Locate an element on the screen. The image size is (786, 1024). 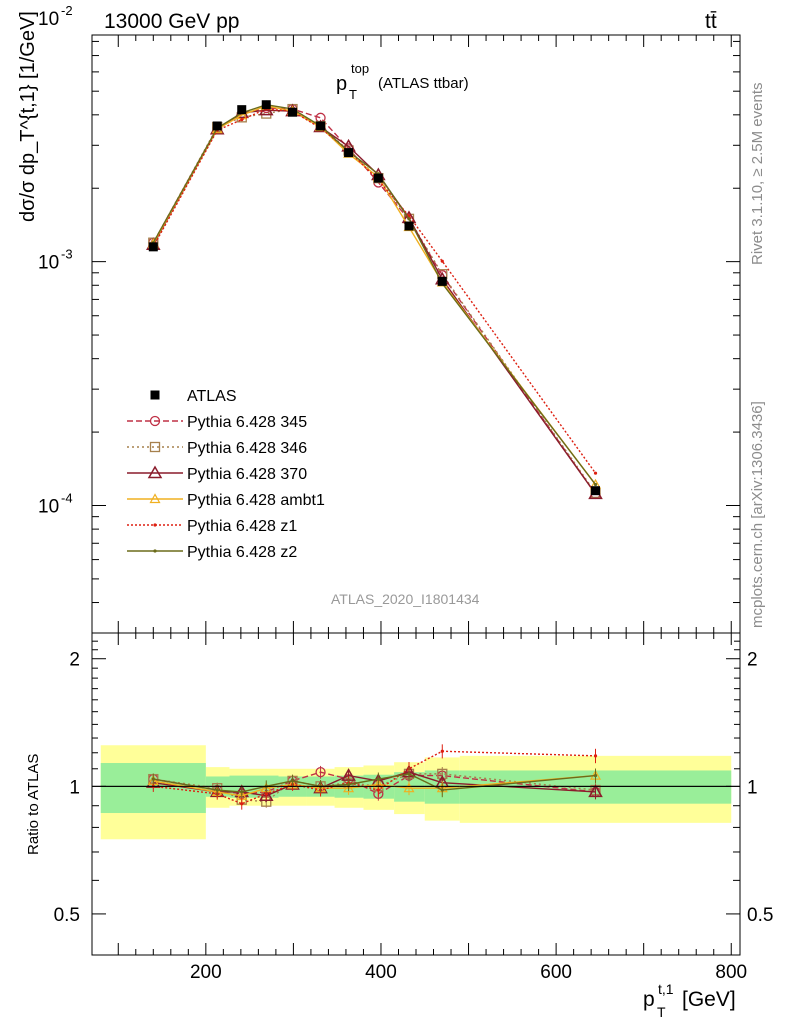
legend-item: Pythia 6.428 370 is located at coordinates (217, 474).